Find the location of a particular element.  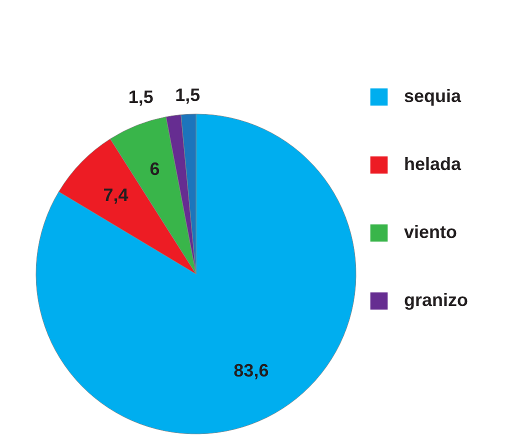

data-label: 7,4 is located at coordinates (115, 194).